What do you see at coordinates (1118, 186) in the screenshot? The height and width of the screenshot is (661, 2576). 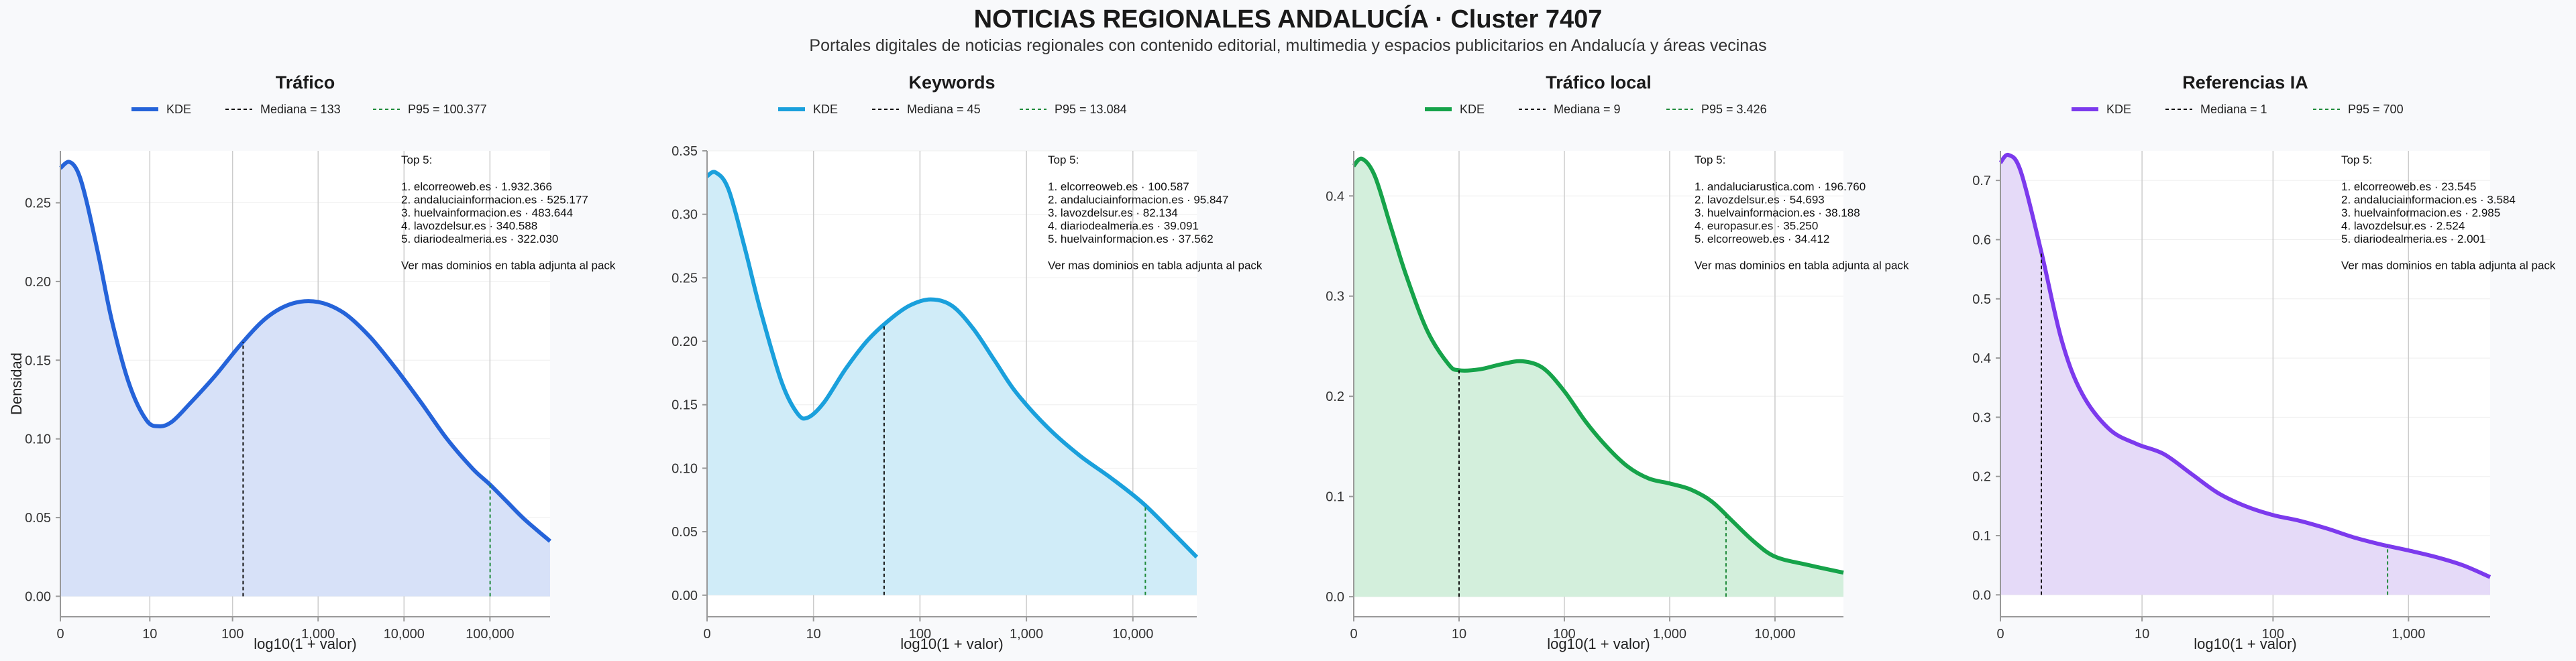 I see `annotation-item: 1. elcorreoweb.es · 100.587` at bounding box center [1118, 186].